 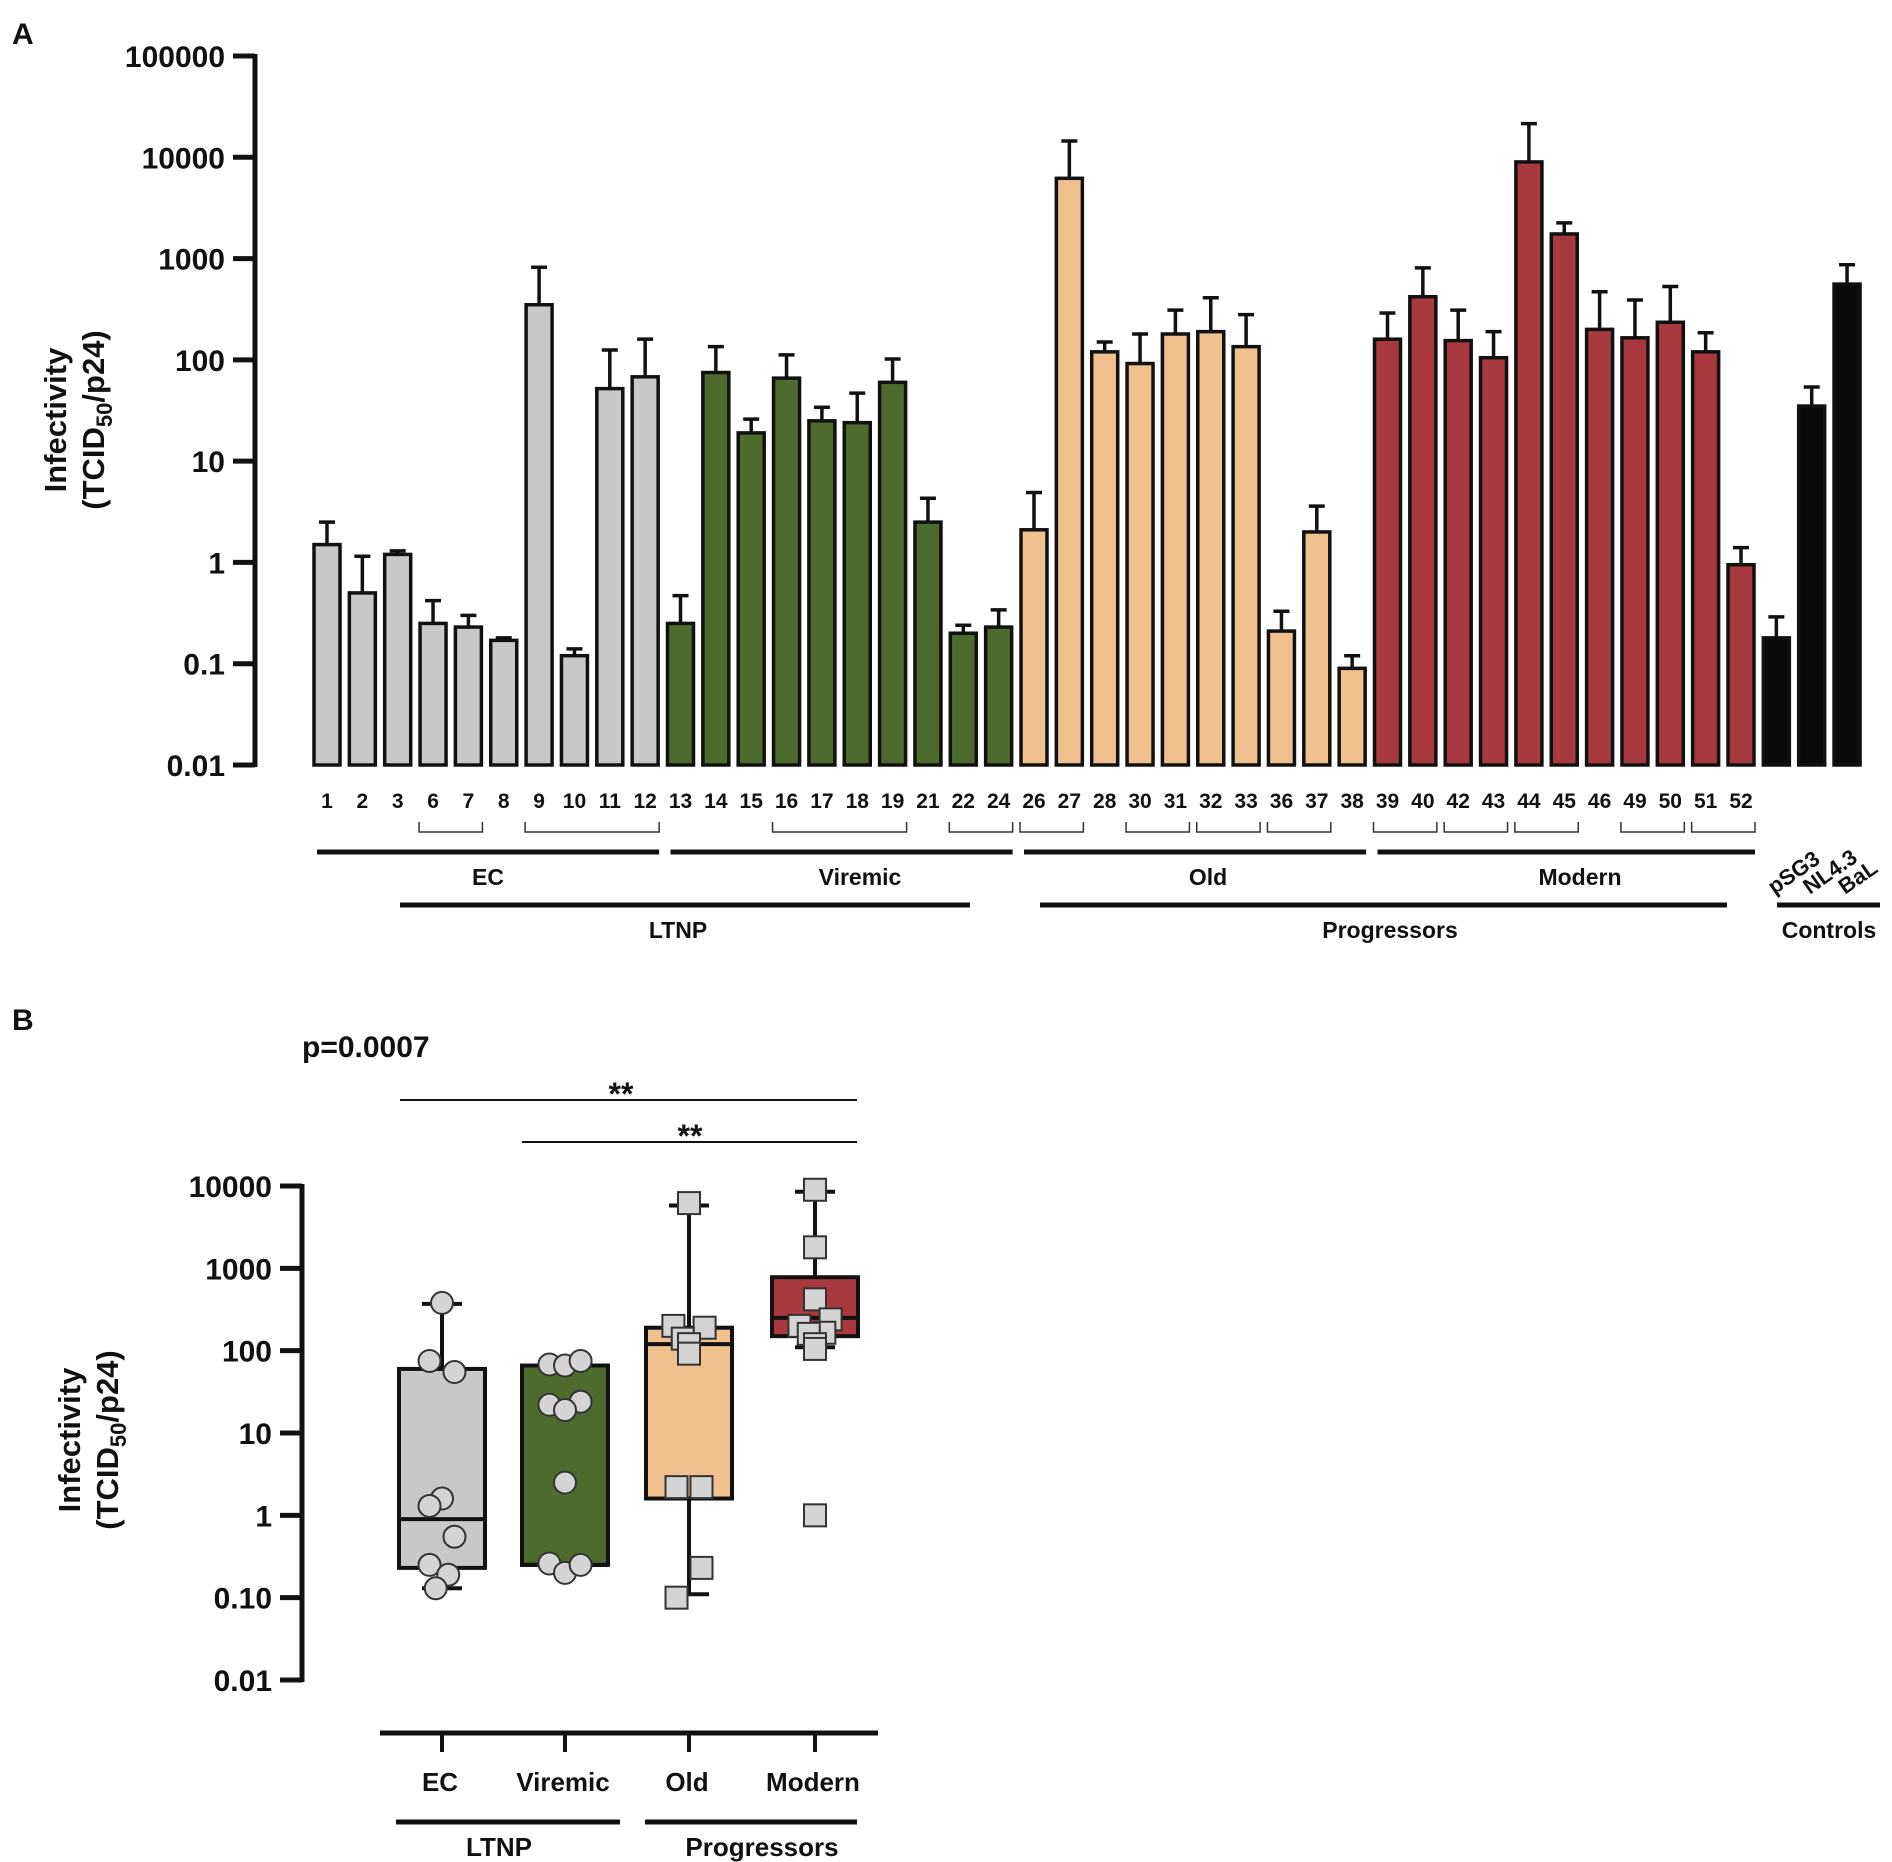 What do you see at coordinates (1176, 801) in the screenshot?
I see `a-x-label: 31` at bounding box center [1176, 801].